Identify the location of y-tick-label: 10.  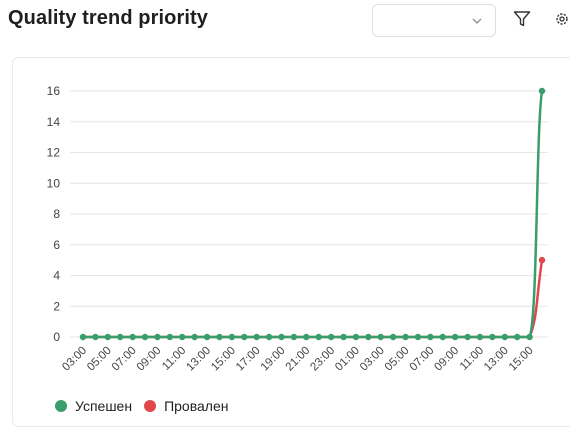
(54, 183).